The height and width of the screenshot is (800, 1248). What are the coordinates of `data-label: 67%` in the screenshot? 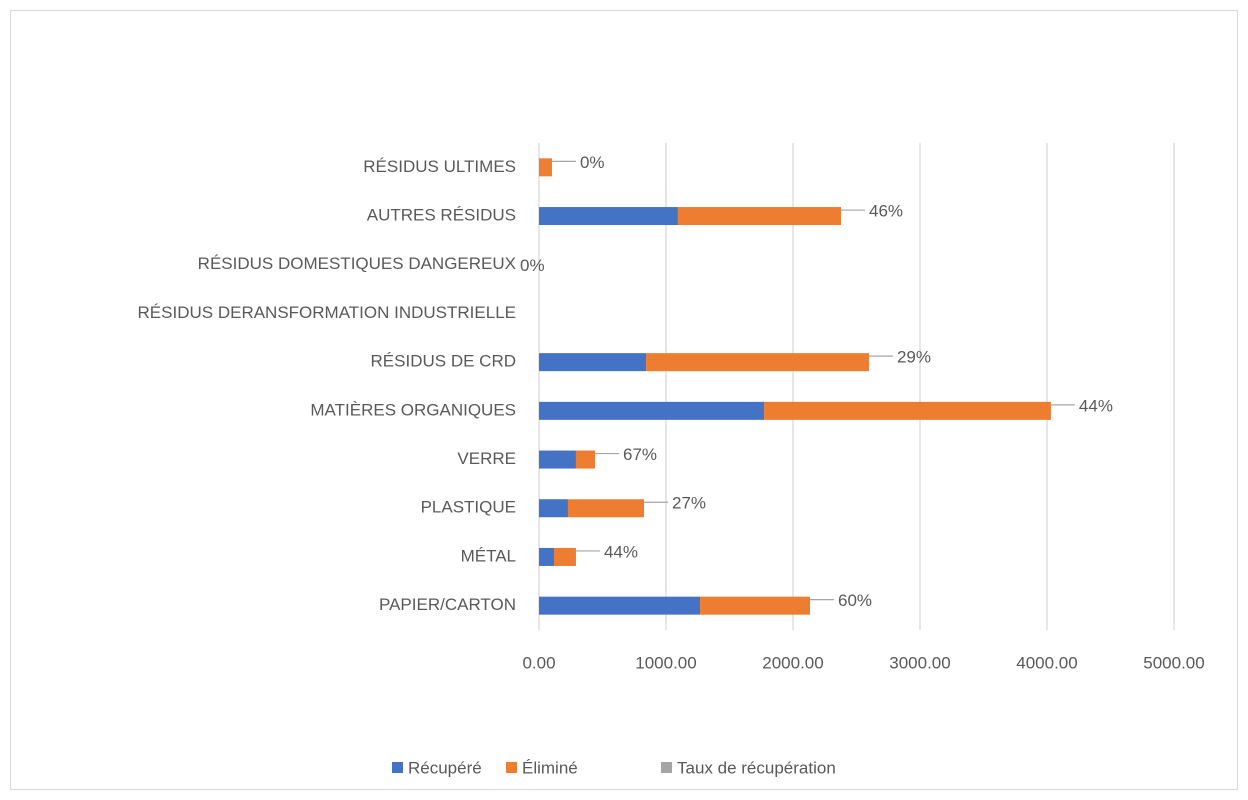 It's located at (640, 454).